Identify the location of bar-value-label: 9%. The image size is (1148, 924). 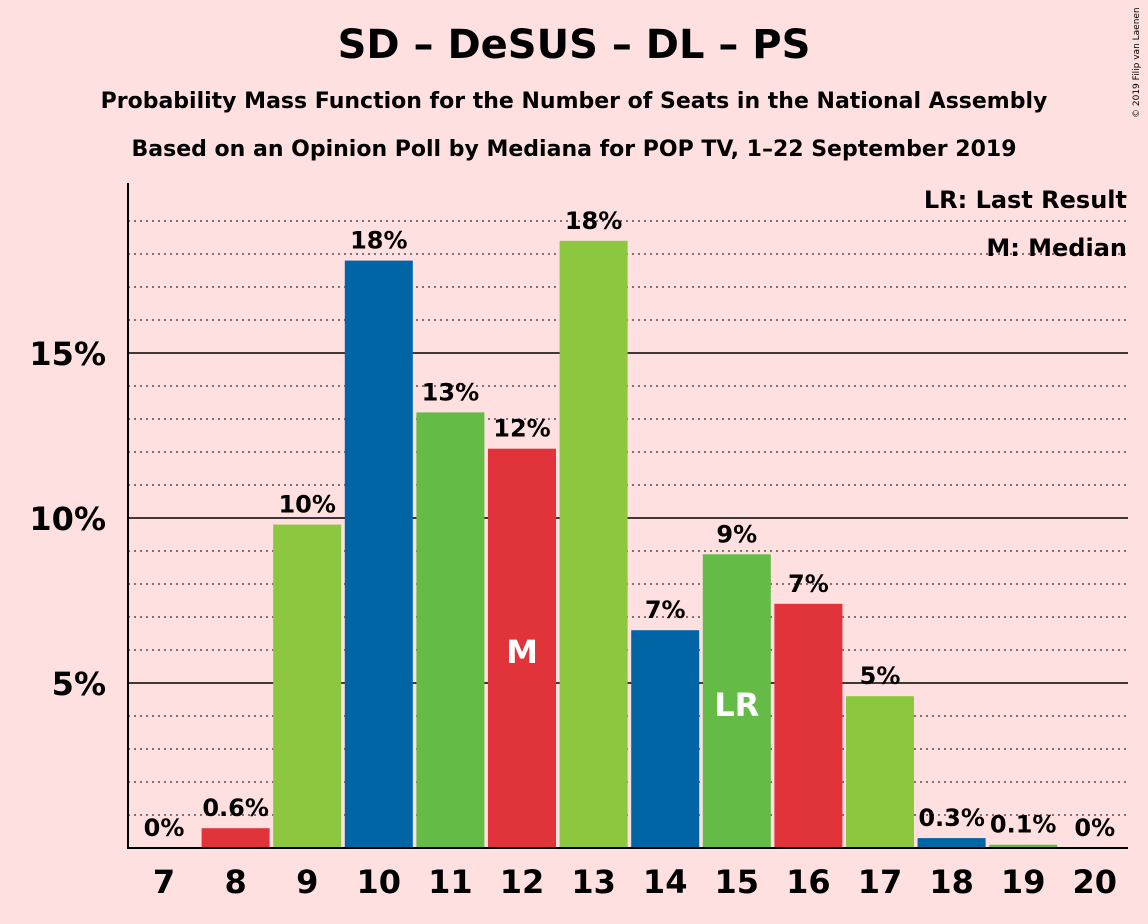
(736, 534).